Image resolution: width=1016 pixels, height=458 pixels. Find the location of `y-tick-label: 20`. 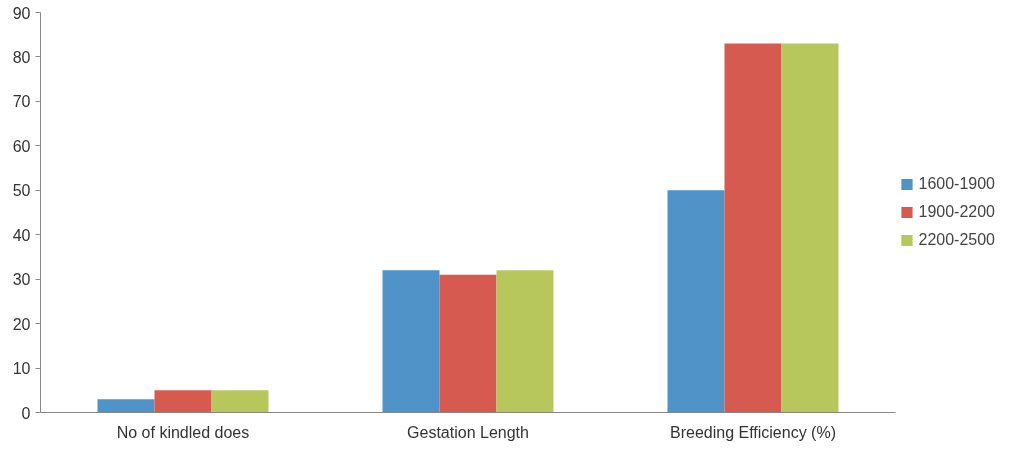

y-tick-label: 20 is located at coordinates (21, 324).